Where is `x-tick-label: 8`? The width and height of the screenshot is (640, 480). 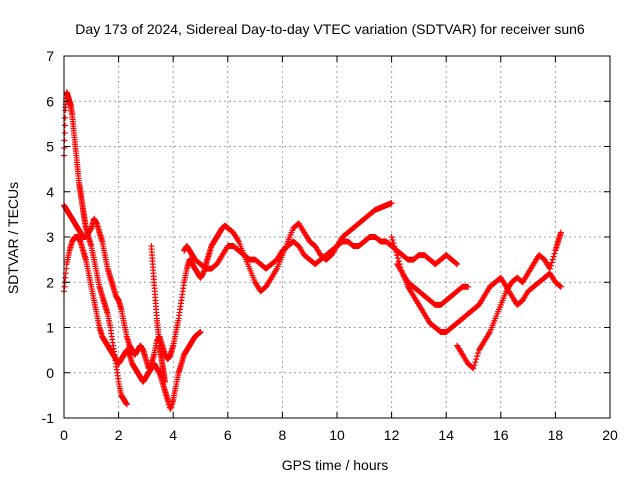
x-tick-label: 8 is located at coordinates (283, 435).